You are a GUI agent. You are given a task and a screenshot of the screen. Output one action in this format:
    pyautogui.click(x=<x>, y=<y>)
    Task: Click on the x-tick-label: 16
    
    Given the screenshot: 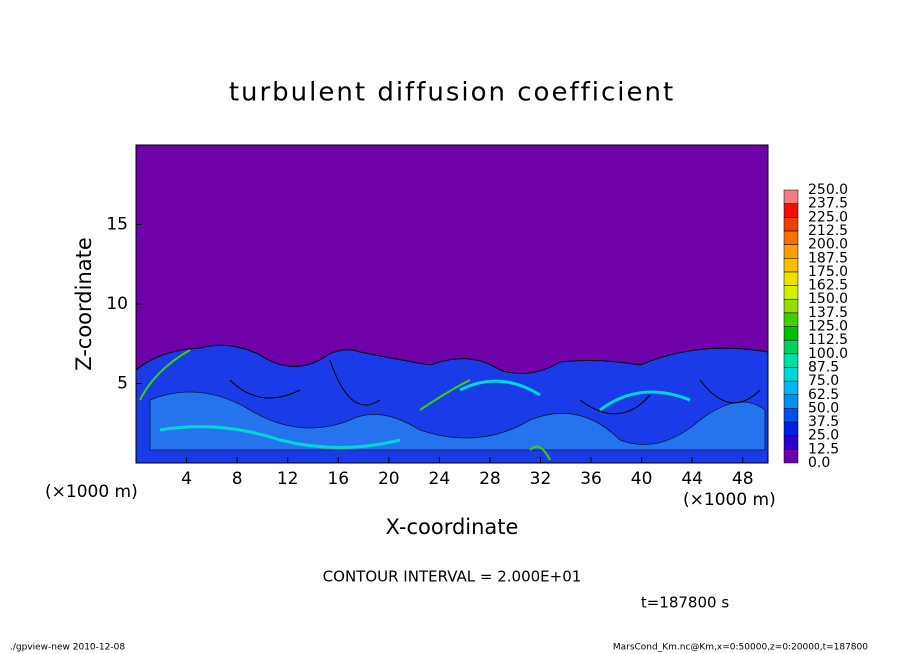 What is the action you would take?
    pyautogui.click(x=338, y=479)
    